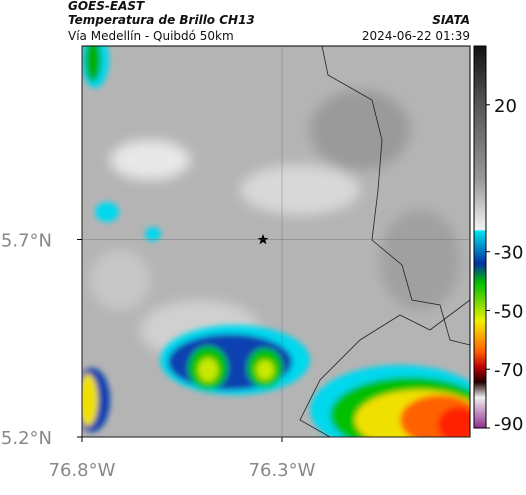 The height and width of the screenshot is (495, 526). I want to click on x-tick-label: 76.8°W, so click(82, 470).